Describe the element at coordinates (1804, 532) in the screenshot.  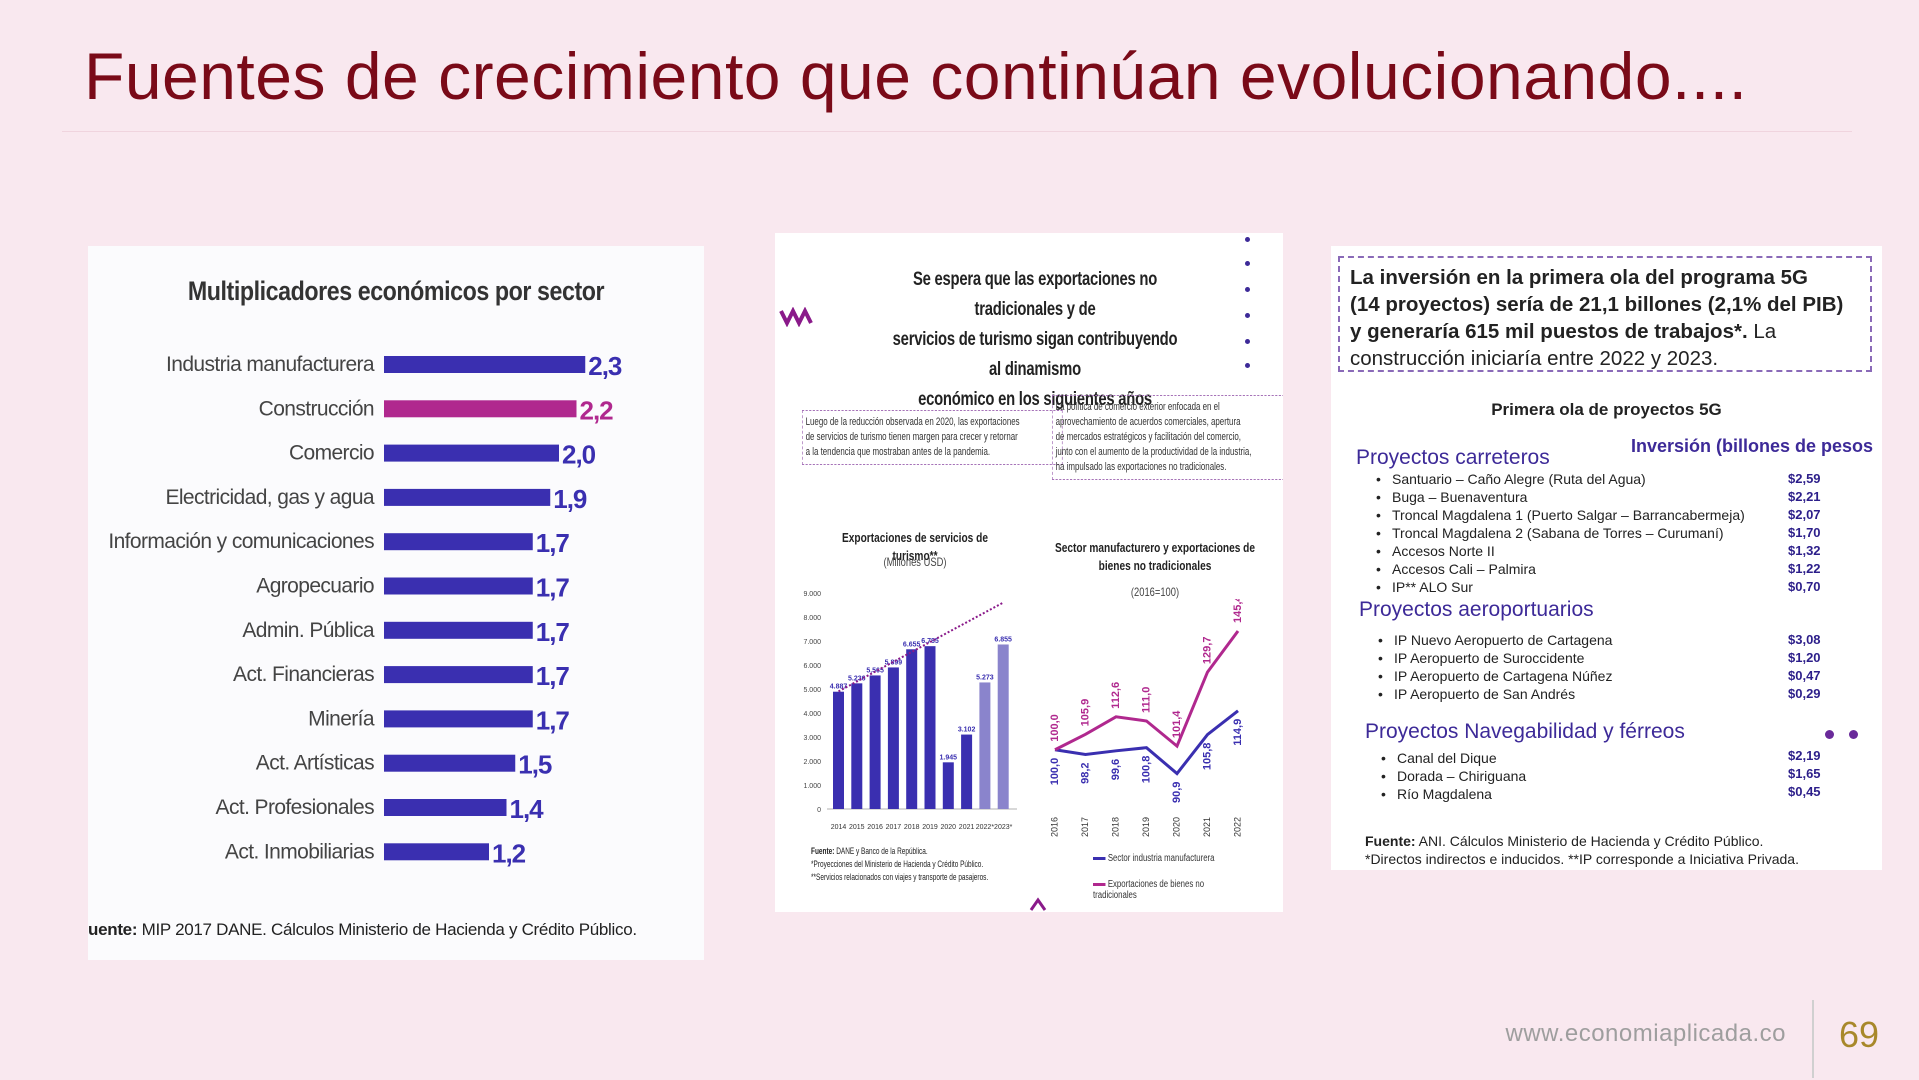
I see `project-value: $1,70` at that location.